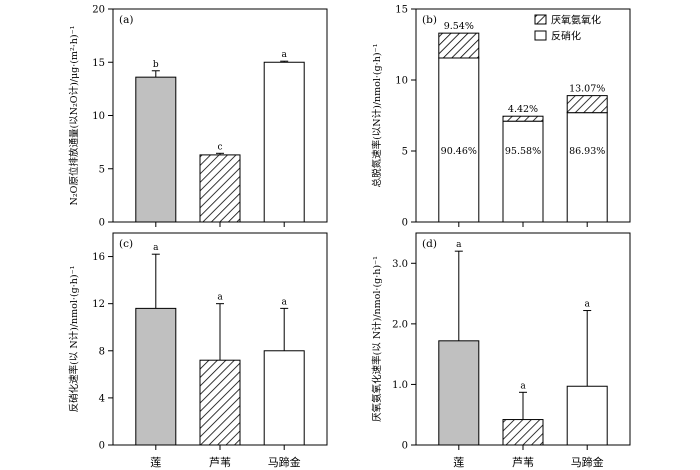 This screenshot has height=470, width=700. Describe the element at coordinates (219, 147) in the screenshot. I see `significance-letter: c` at that location.